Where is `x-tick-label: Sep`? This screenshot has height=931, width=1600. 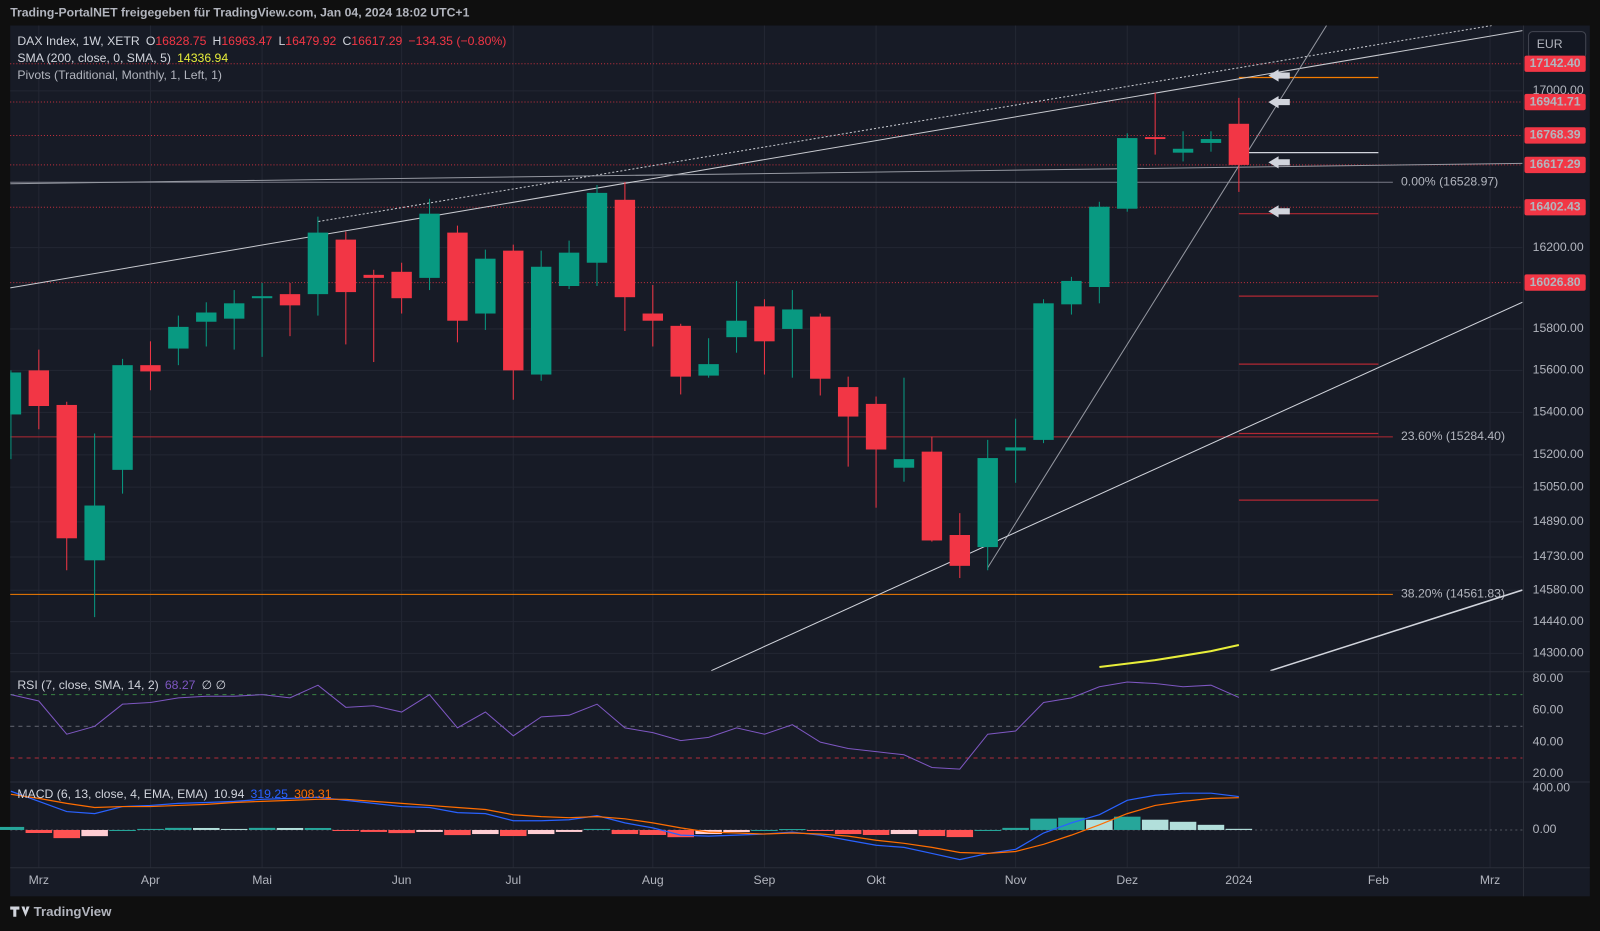 x-tick-label: Sep is located at coordinates (765, 880).